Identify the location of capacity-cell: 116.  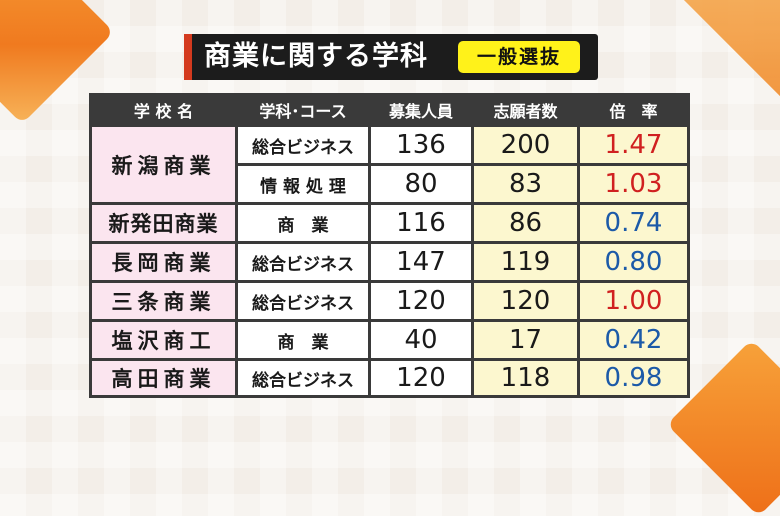
(421, 223).